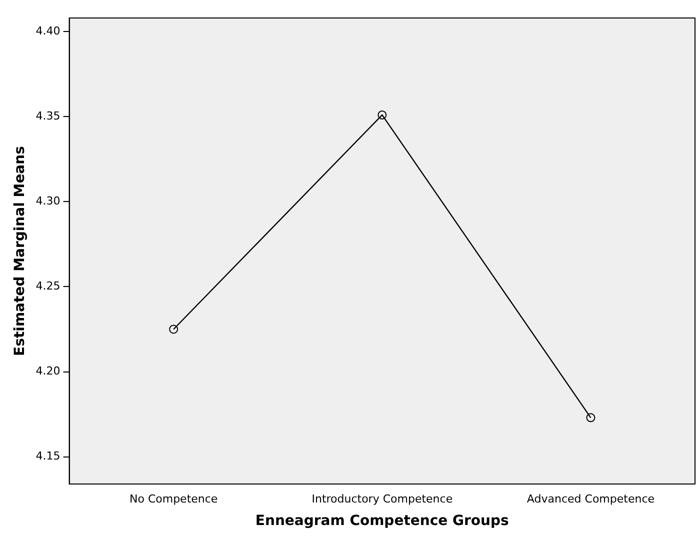 The width and height of the screenshot is (700, 542). I want to click on y-tick-label: 4.15, so click(48, 456).